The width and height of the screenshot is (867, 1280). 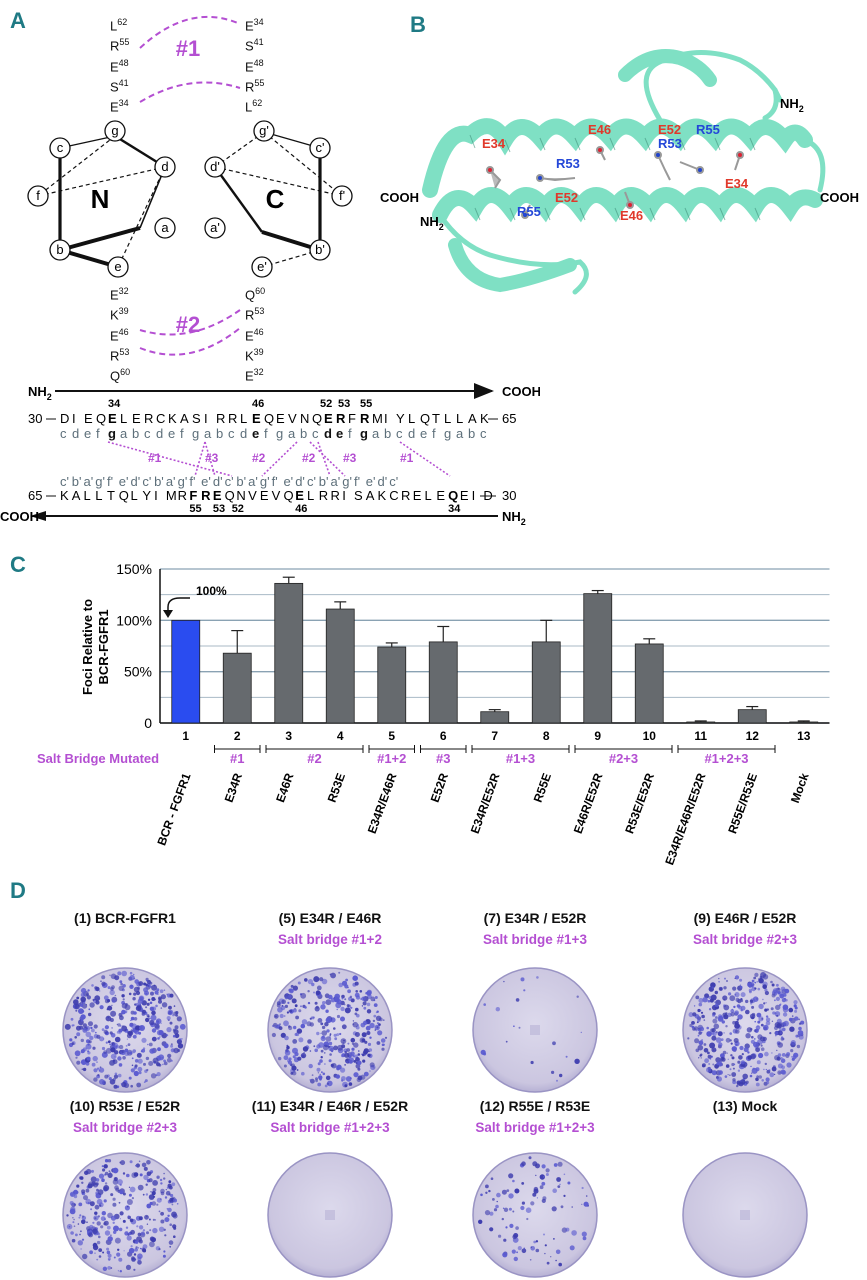 I want to click on residue-lb-1: K39, so click(x=119, y=314).